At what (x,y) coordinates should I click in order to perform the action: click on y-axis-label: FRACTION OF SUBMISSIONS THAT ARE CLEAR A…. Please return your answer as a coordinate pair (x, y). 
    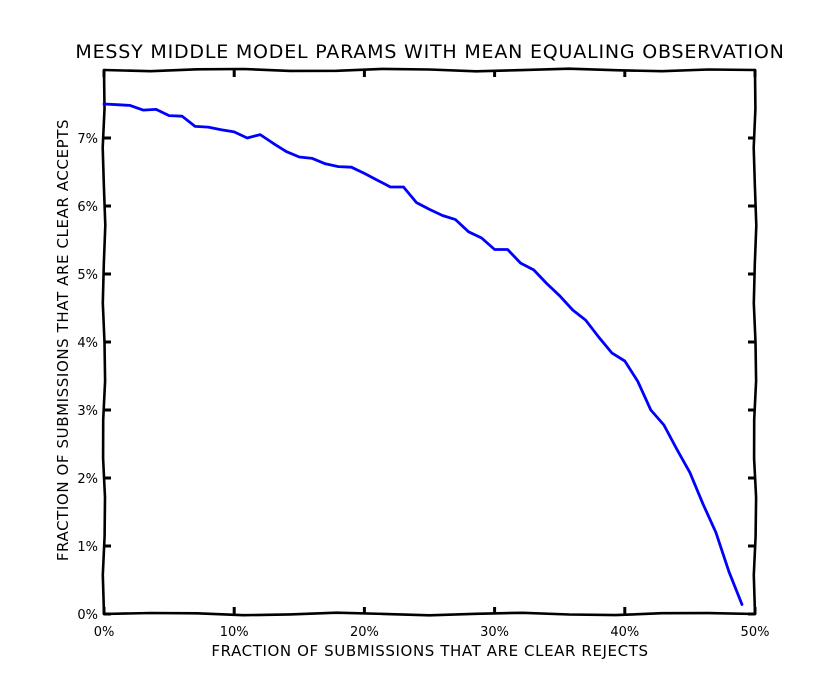
    Looking at the image, I should click on (63, 340).